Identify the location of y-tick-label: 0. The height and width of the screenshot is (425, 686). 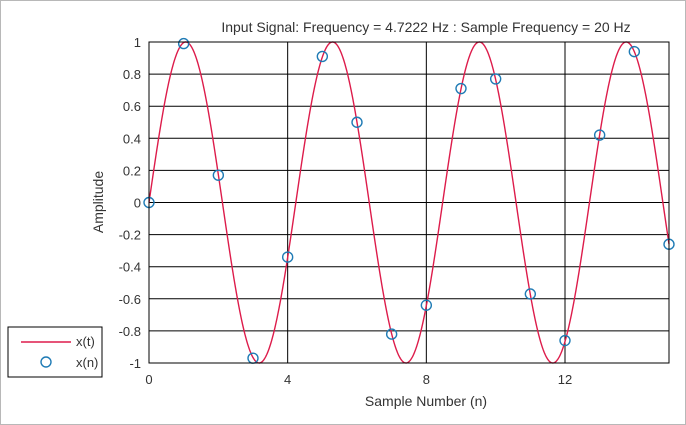
(137, 203).